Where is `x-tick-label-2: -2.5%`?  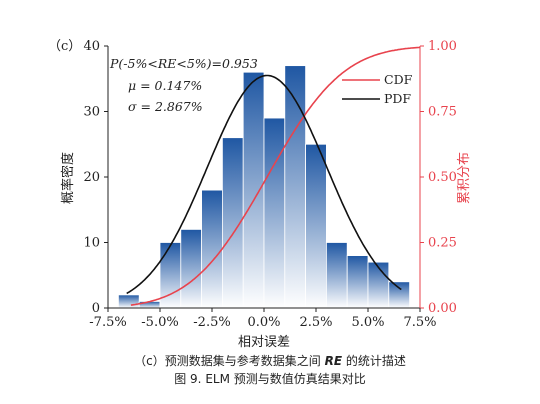
x-tick-label-2: -2.5% is located at coordinates (211, 322).